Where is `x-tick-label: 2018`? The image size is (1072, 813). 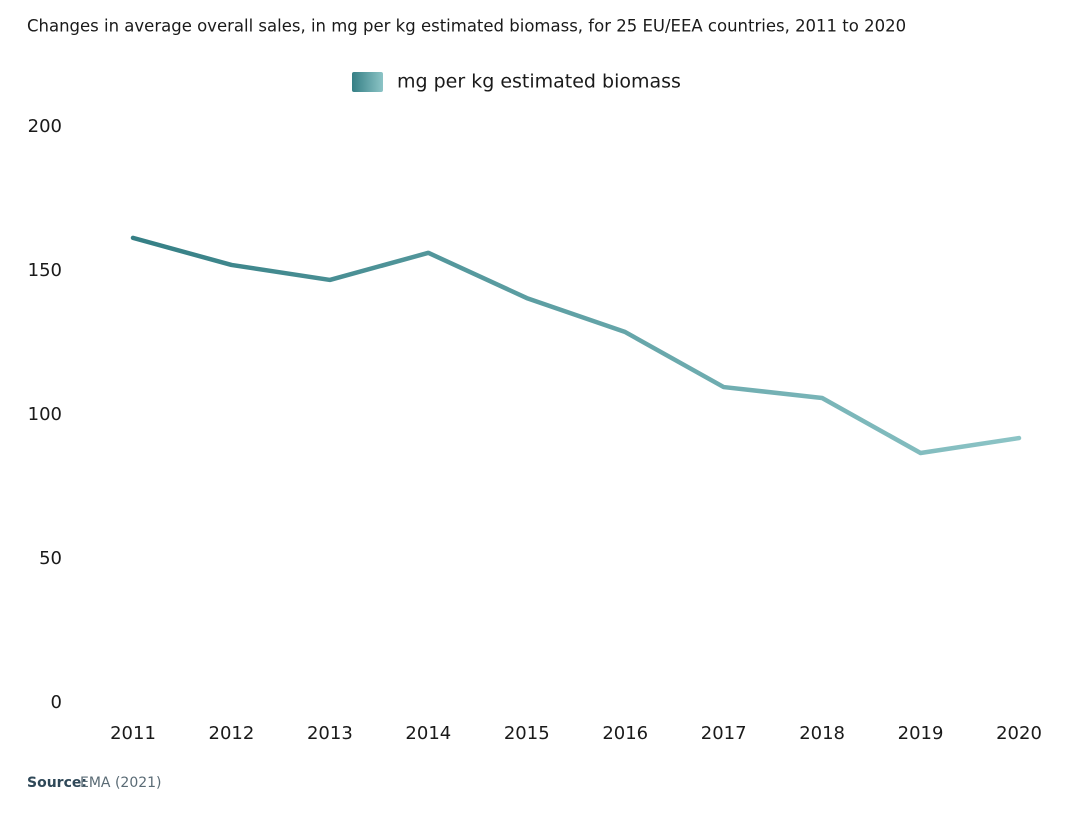
x-tick-label: 2018 is located at coordinates (822, 733).